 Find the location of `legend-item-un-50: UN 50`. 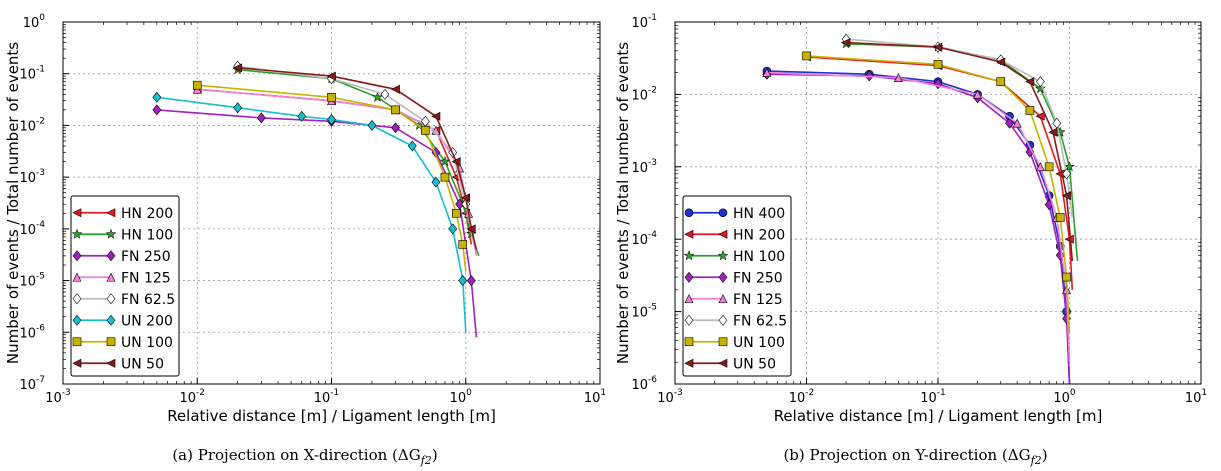

legend-item-un-50: UN 50 is located at coordinates (118, 364).